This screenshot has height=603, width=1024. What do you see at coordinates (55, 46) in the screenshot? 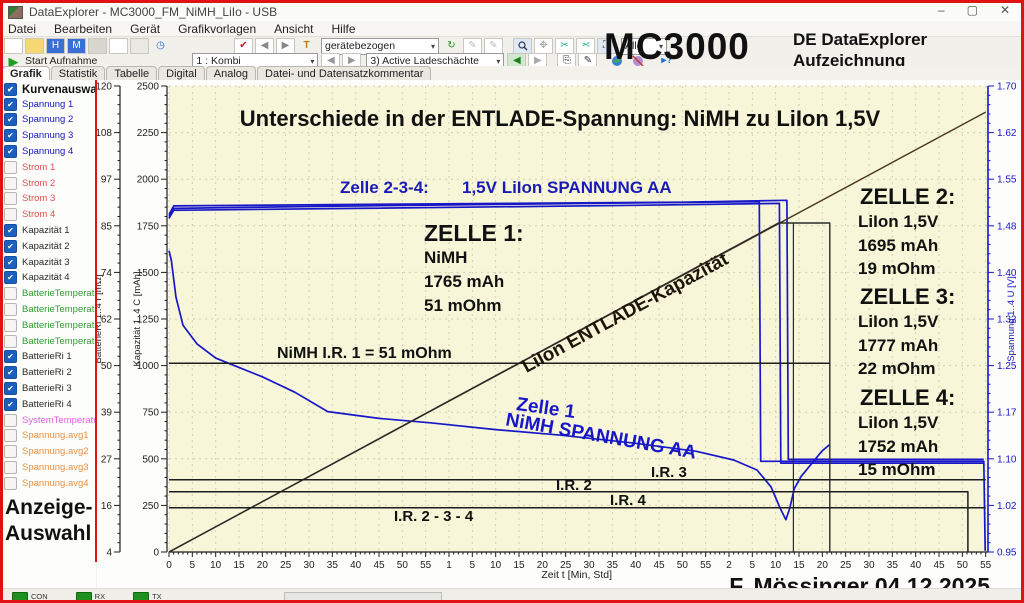
I see `save-icon: H` at bounding box center [55, 46].